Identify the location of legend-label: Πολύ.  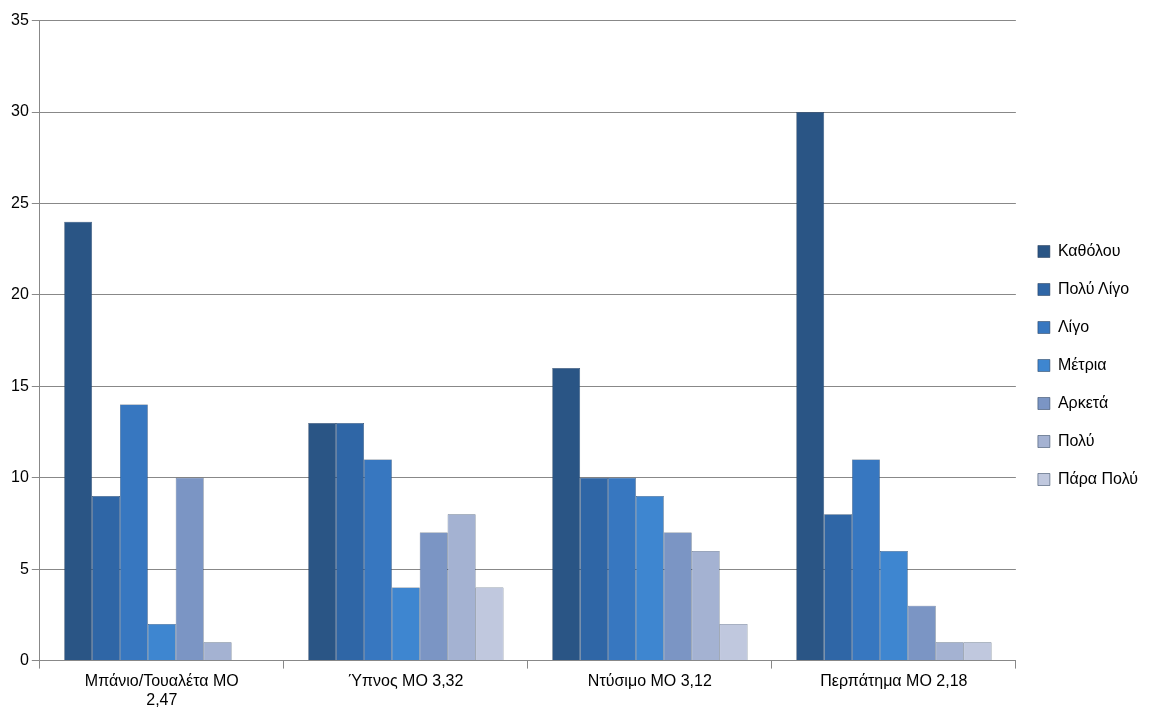
(1076, 440).